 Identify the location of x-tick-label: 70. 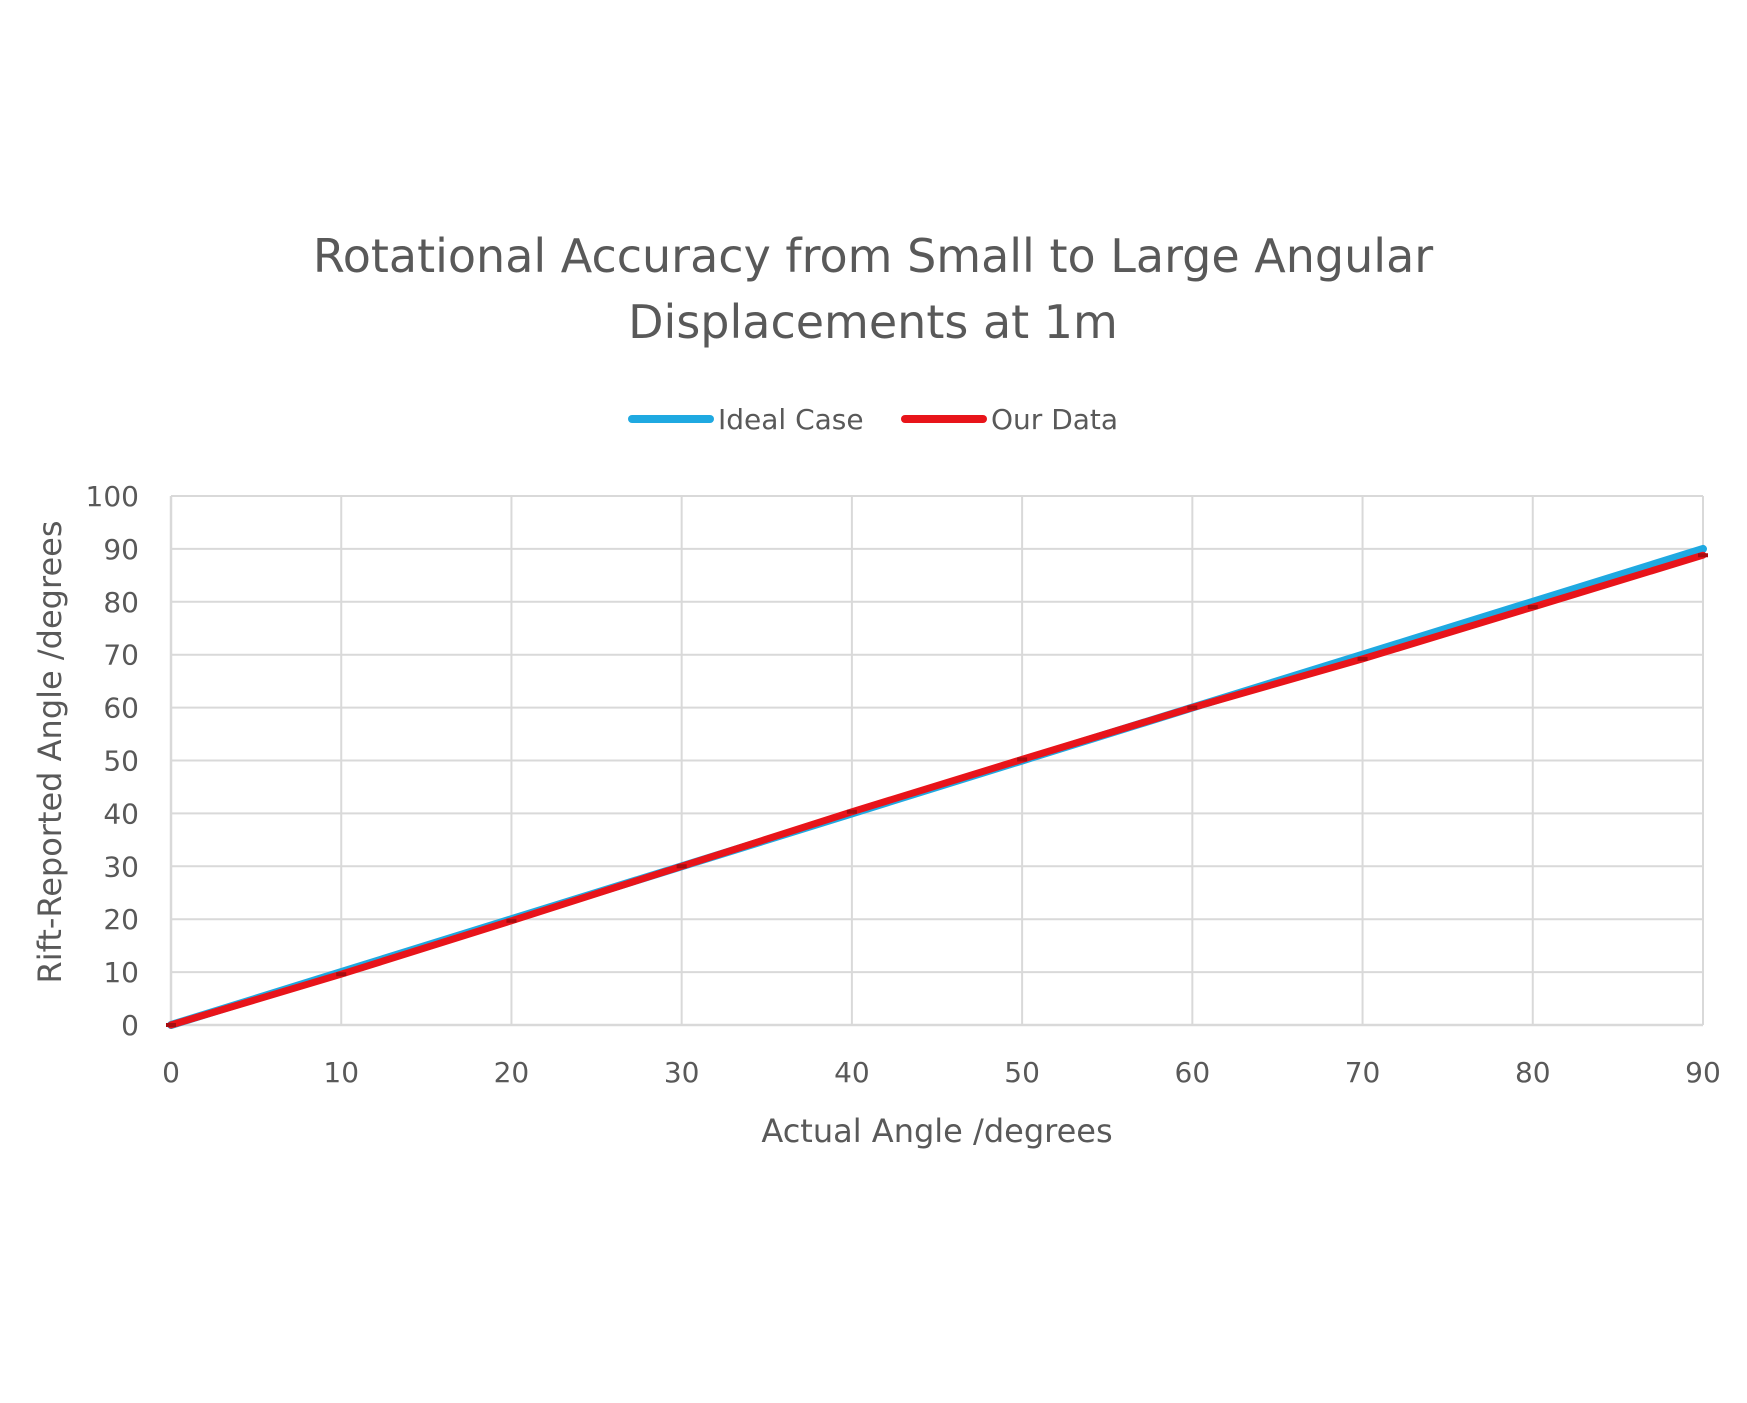
(1363, 1072).